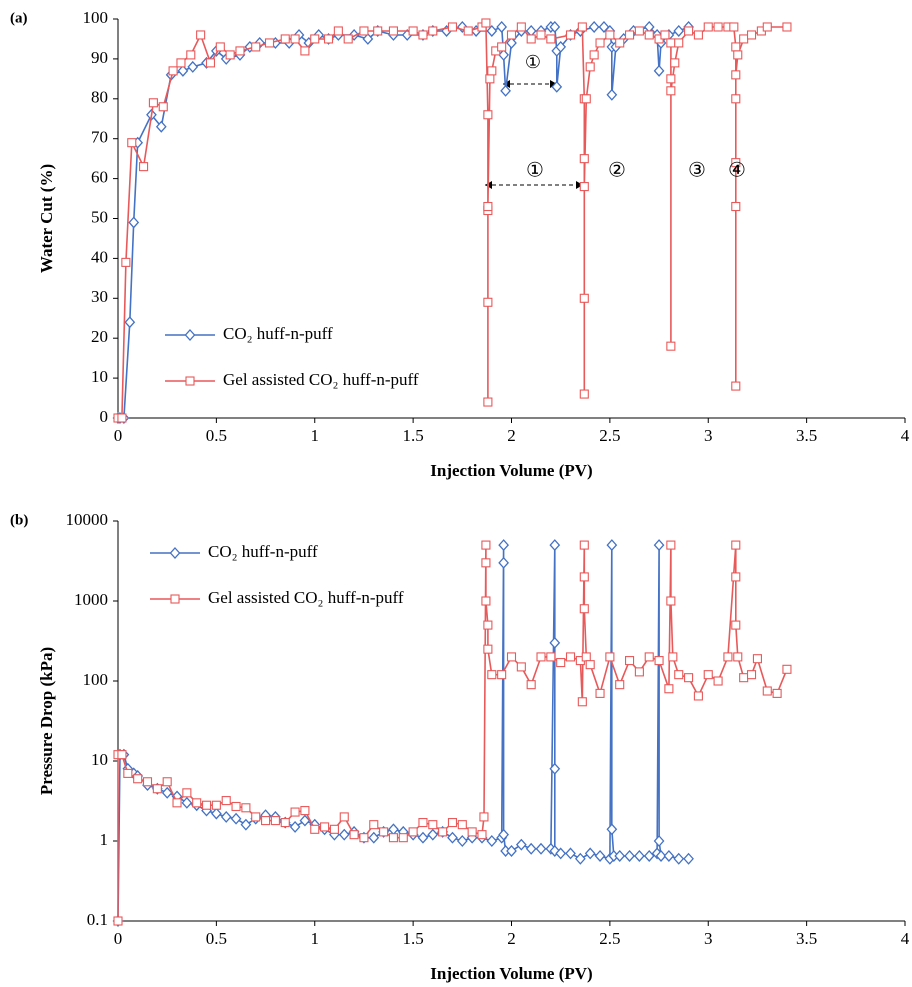  I want to click on y-tick-label: 50, so click(99, 216).